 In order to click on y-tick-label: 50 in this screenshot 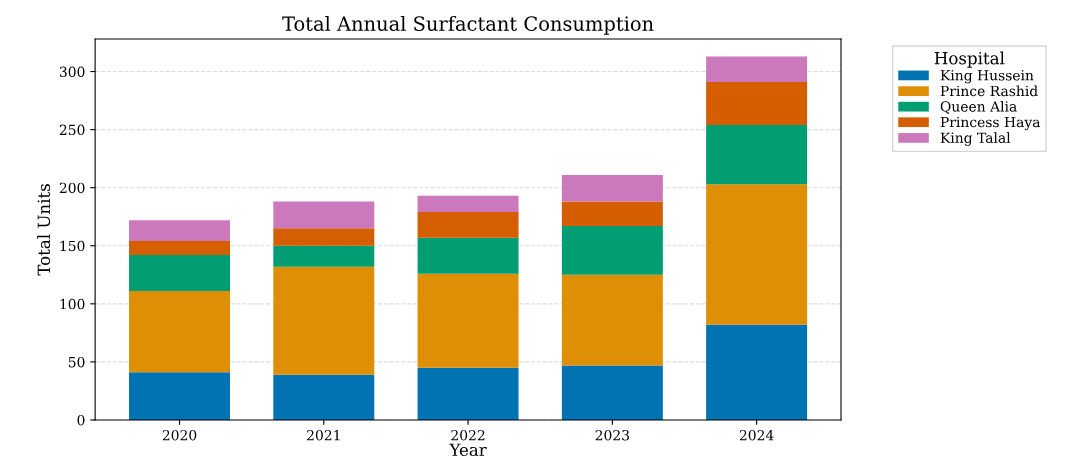, I will do `click(76, 362)`.